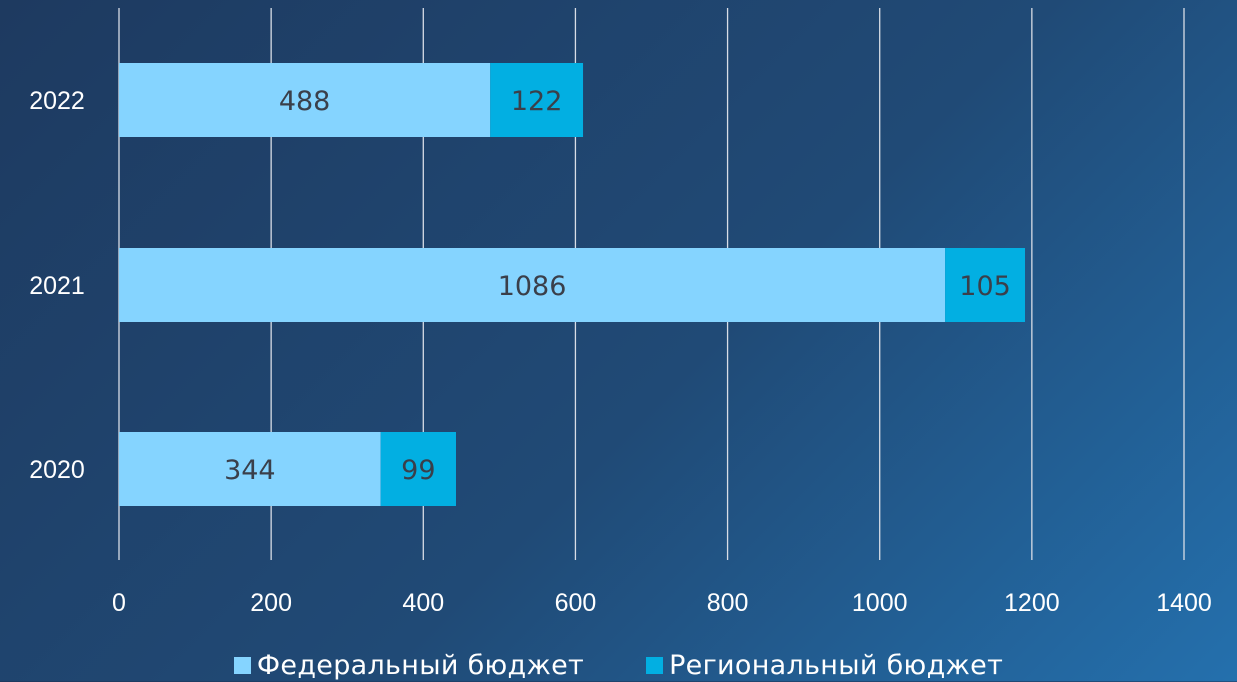 The height and width of the screenshot is (682, 1237). I want to click on data-label-2022-series-0: 488, so click(305, 101).